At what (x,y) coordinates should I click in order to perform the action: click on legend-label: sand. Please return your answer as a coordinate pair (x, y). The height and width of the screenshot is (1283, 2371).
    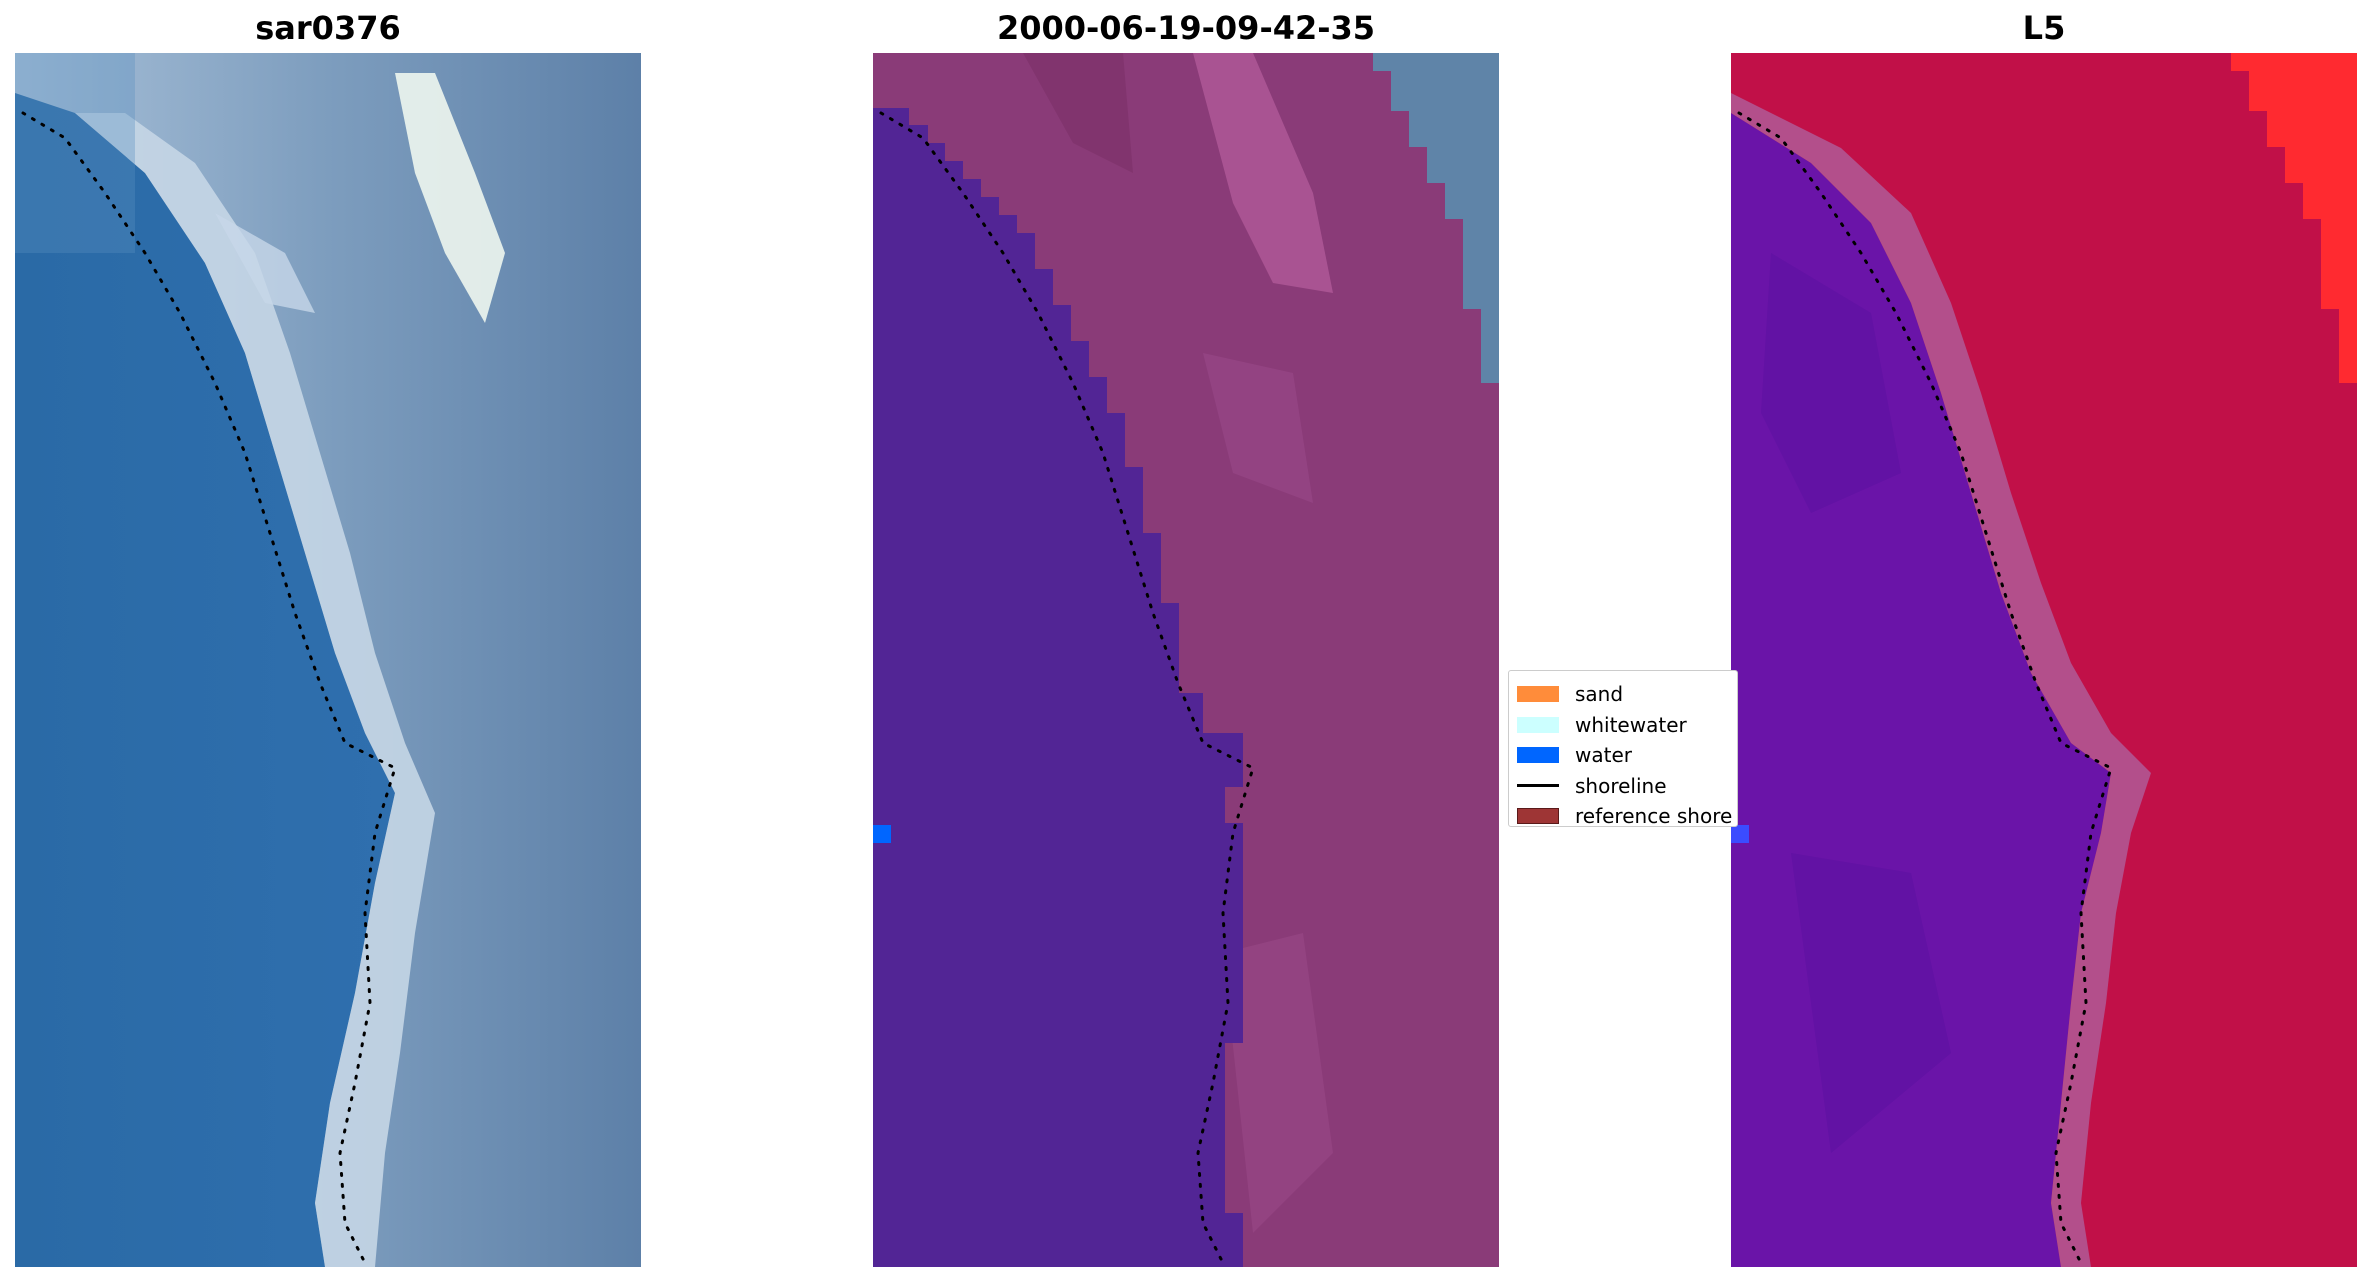
    Looking at the image, I should click on (1599, 694).